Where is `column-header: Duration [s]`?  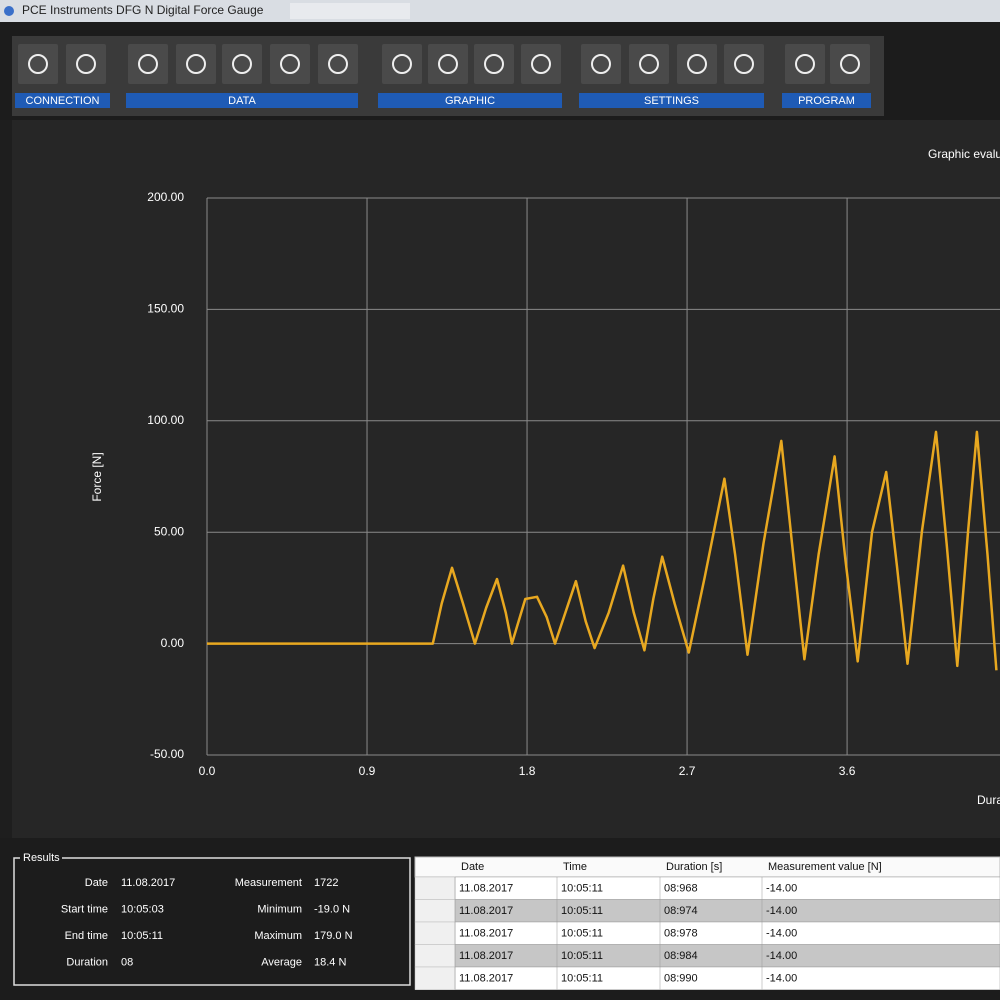 column-header: Duration [s] is located at coordinates (694, 867).